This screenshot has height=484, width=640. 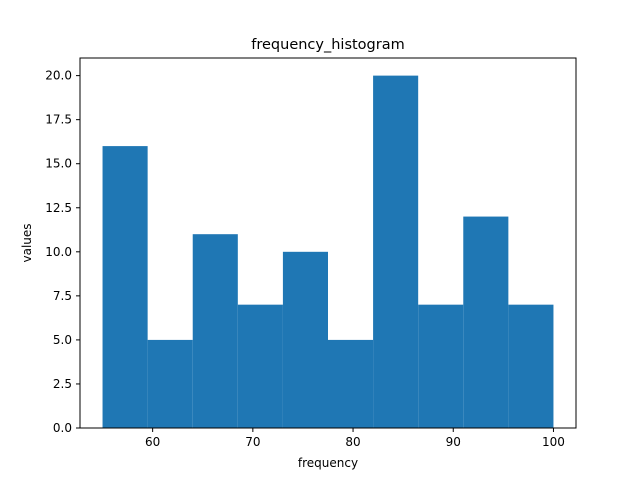 What do you see at coordinates (58, 164) in the screenshot?
I see `y-tick-label: 15.0` at bounding box center [58, 164].